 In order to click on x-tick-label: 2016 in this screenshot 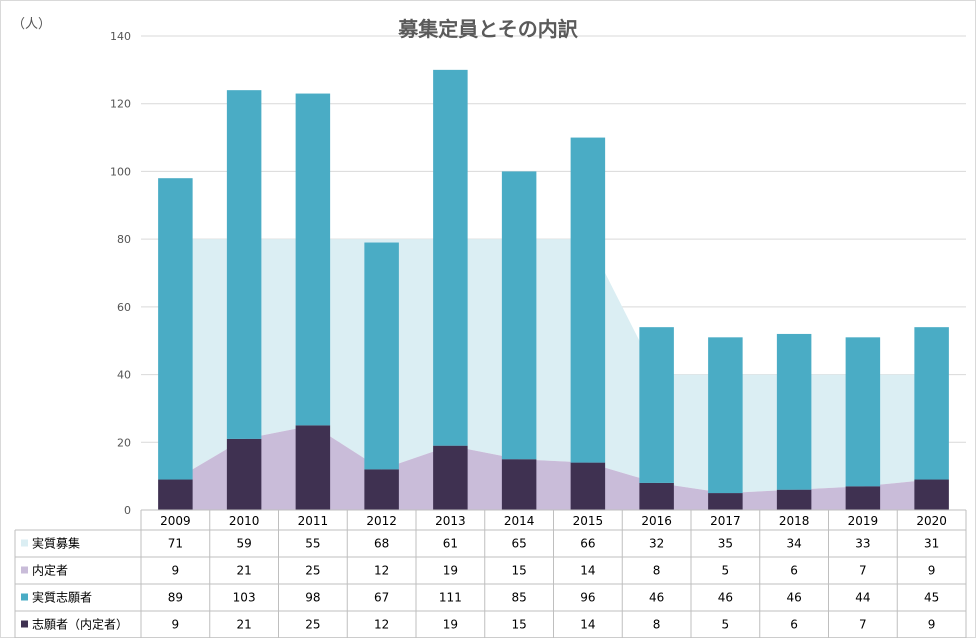, I will do `click(656, 521)`.